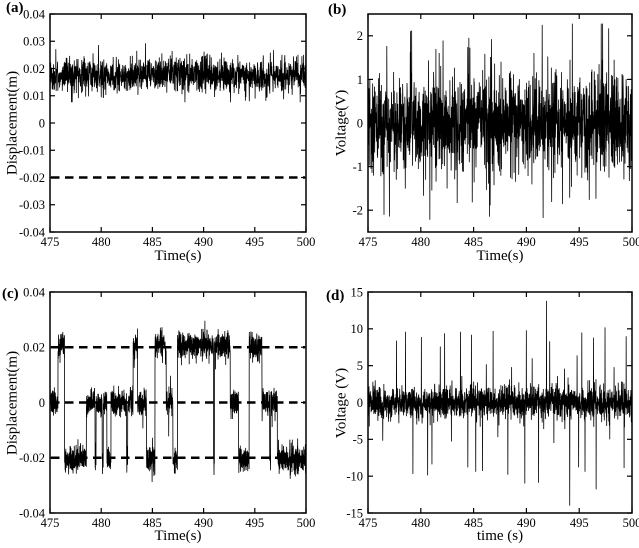 The width and height of the screenshot is (639, 548). I want to click on panel-a-xlabel: Time(s), so click(178, 256).